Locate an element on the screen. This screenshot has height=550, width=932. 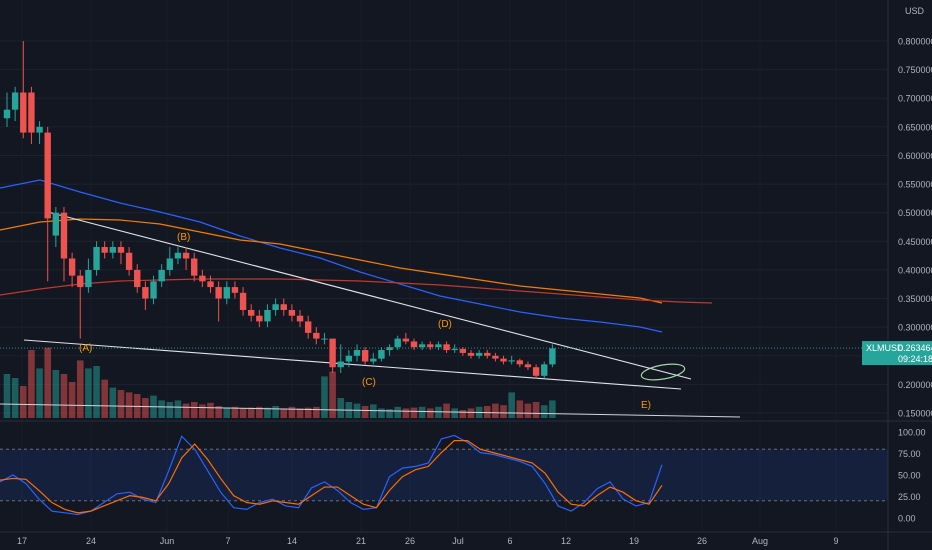
time-tick-label: Aug is located at coordinates (760, 541).